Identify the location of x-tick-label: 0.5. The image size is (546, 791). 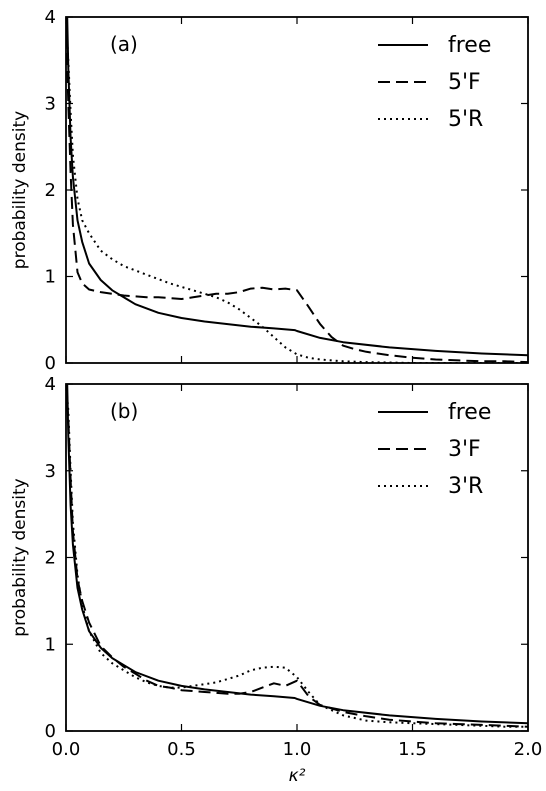
(181, 749).